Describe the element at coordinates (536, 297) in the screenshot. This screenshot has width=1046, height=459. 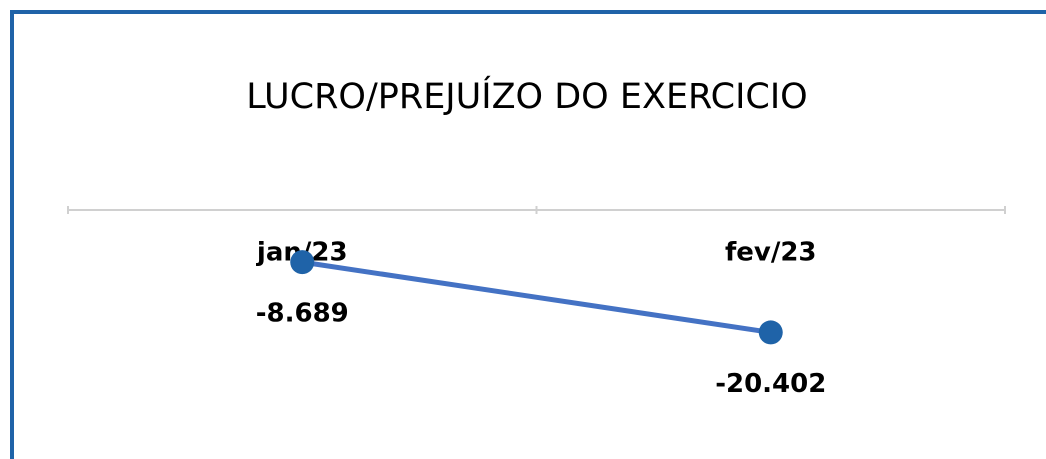
I see `data-line` at that location.